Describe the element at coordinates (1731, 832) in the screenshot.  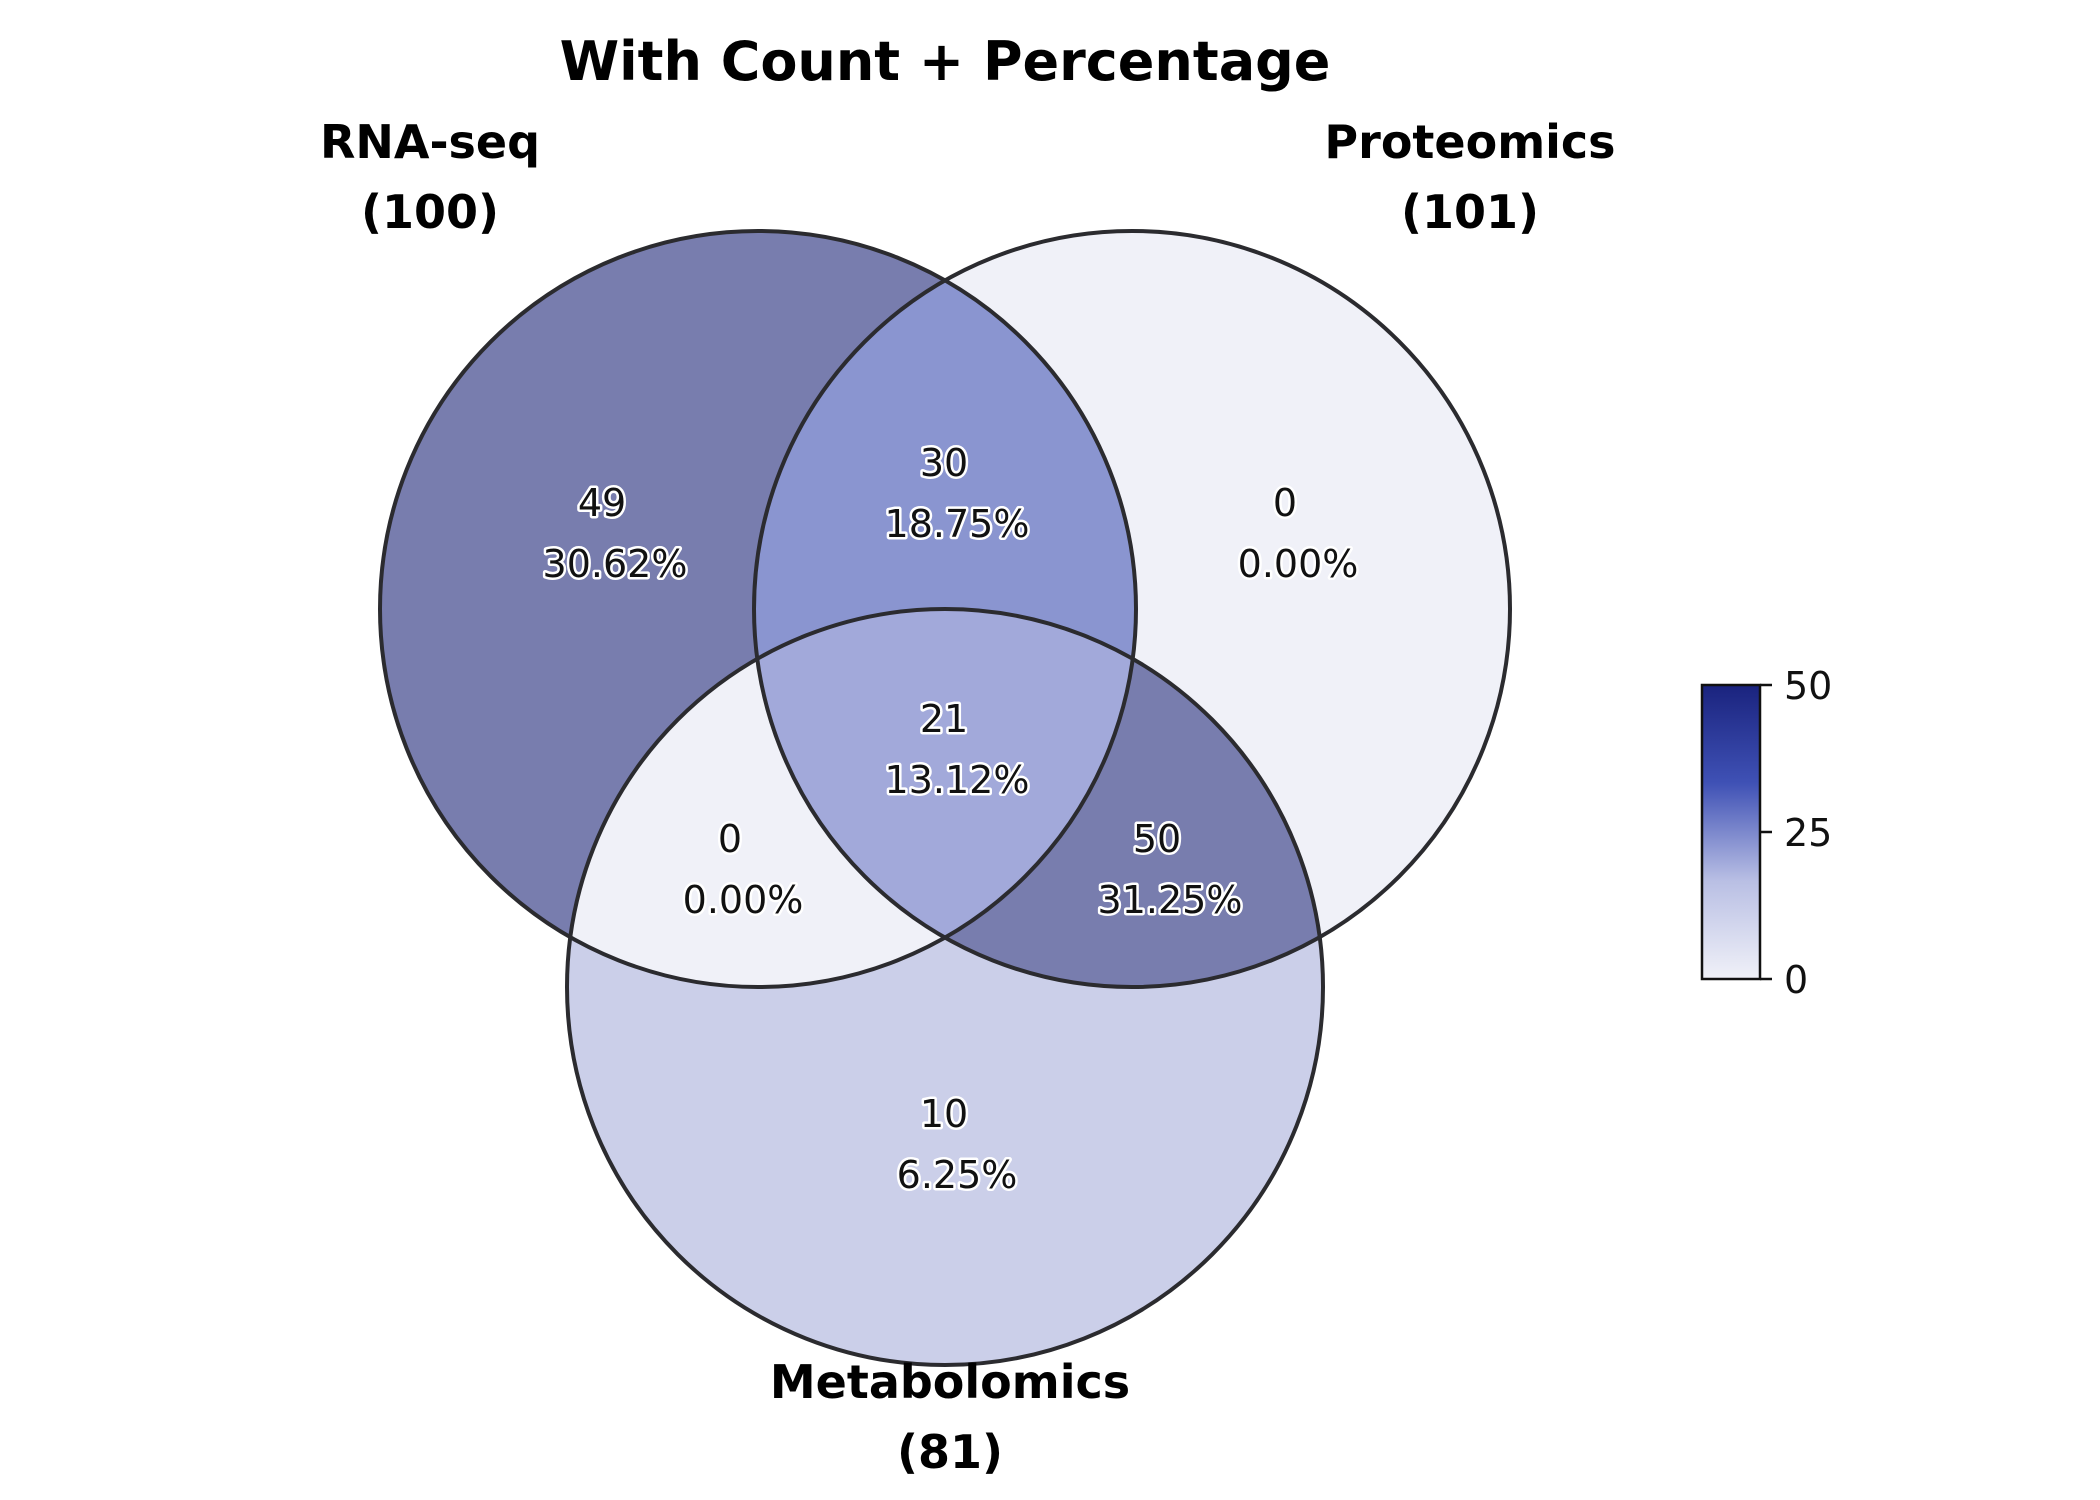
I see `colorbar-gradient` at that location.